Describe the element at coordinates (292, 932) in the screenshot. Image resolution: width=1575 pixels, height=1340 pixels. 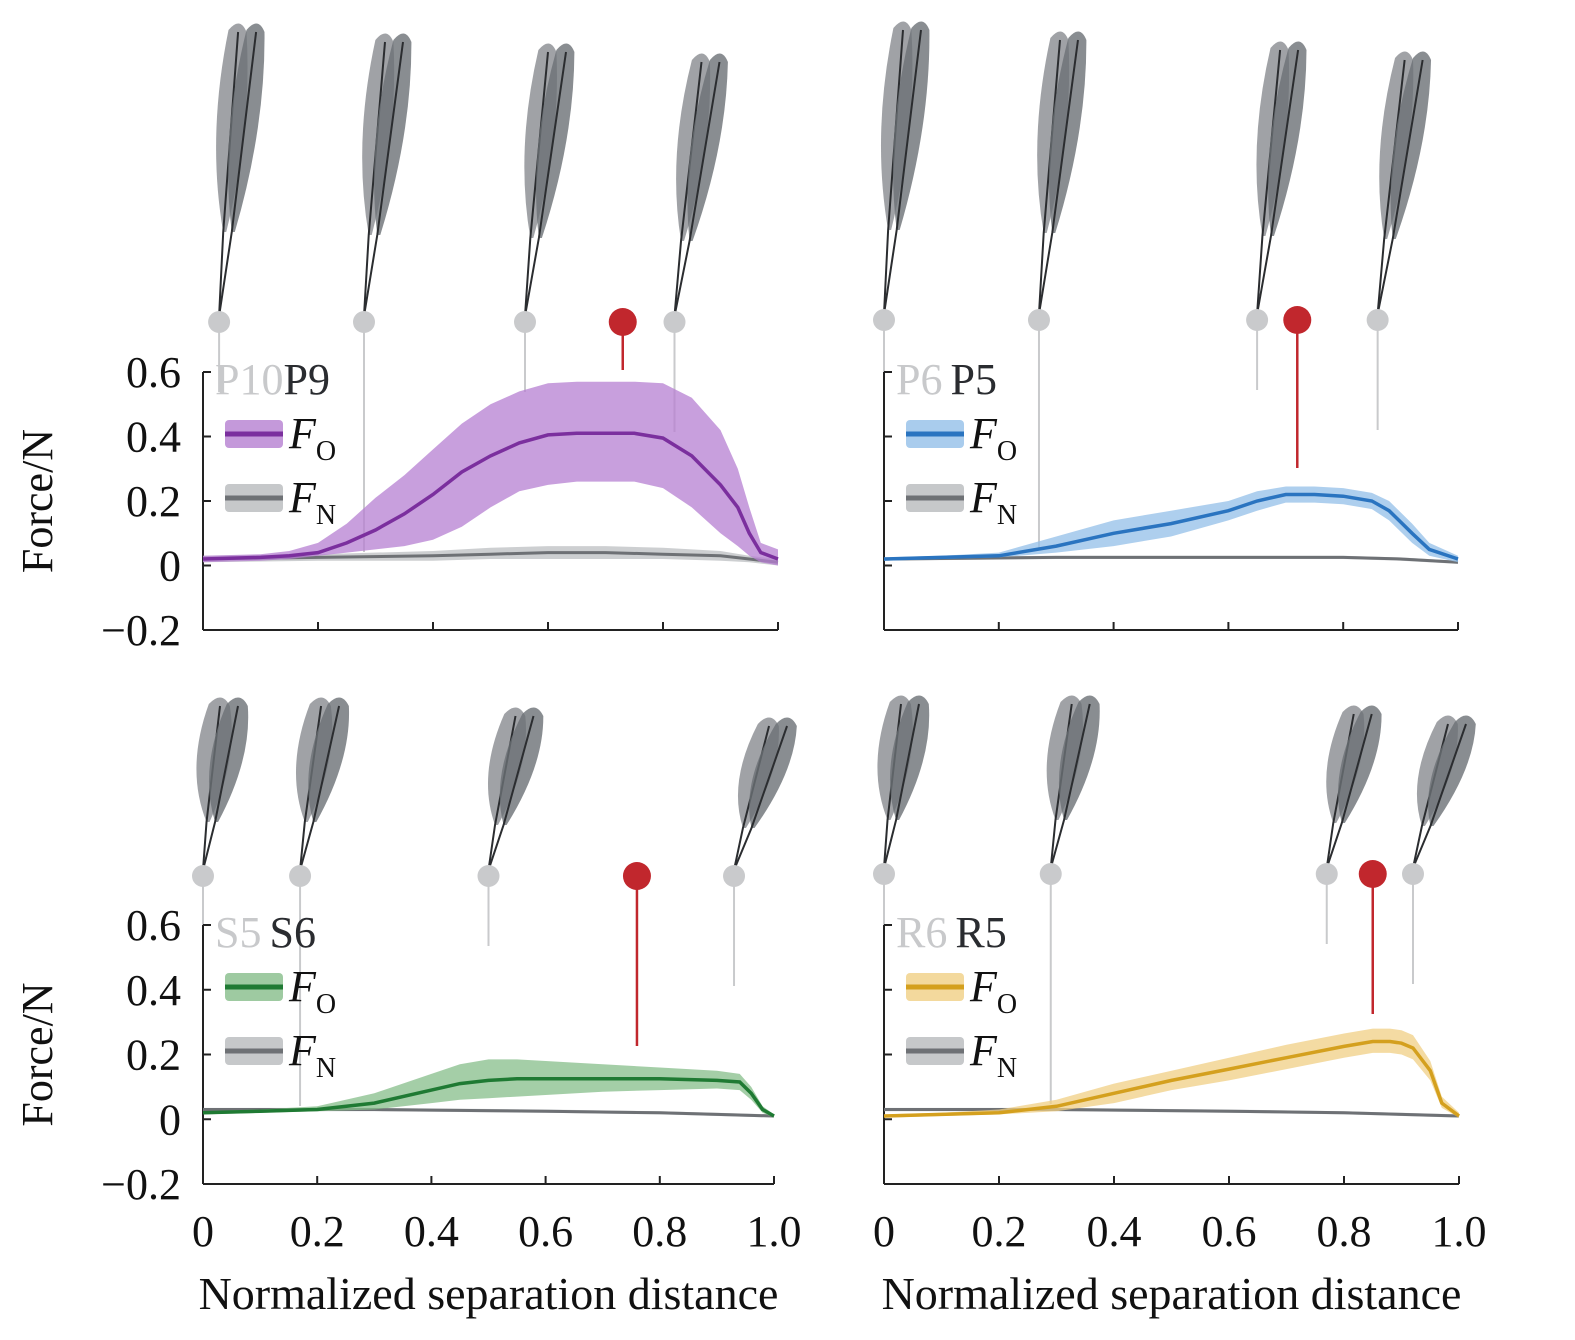
I see `panel-label-dark: S6` at that location.